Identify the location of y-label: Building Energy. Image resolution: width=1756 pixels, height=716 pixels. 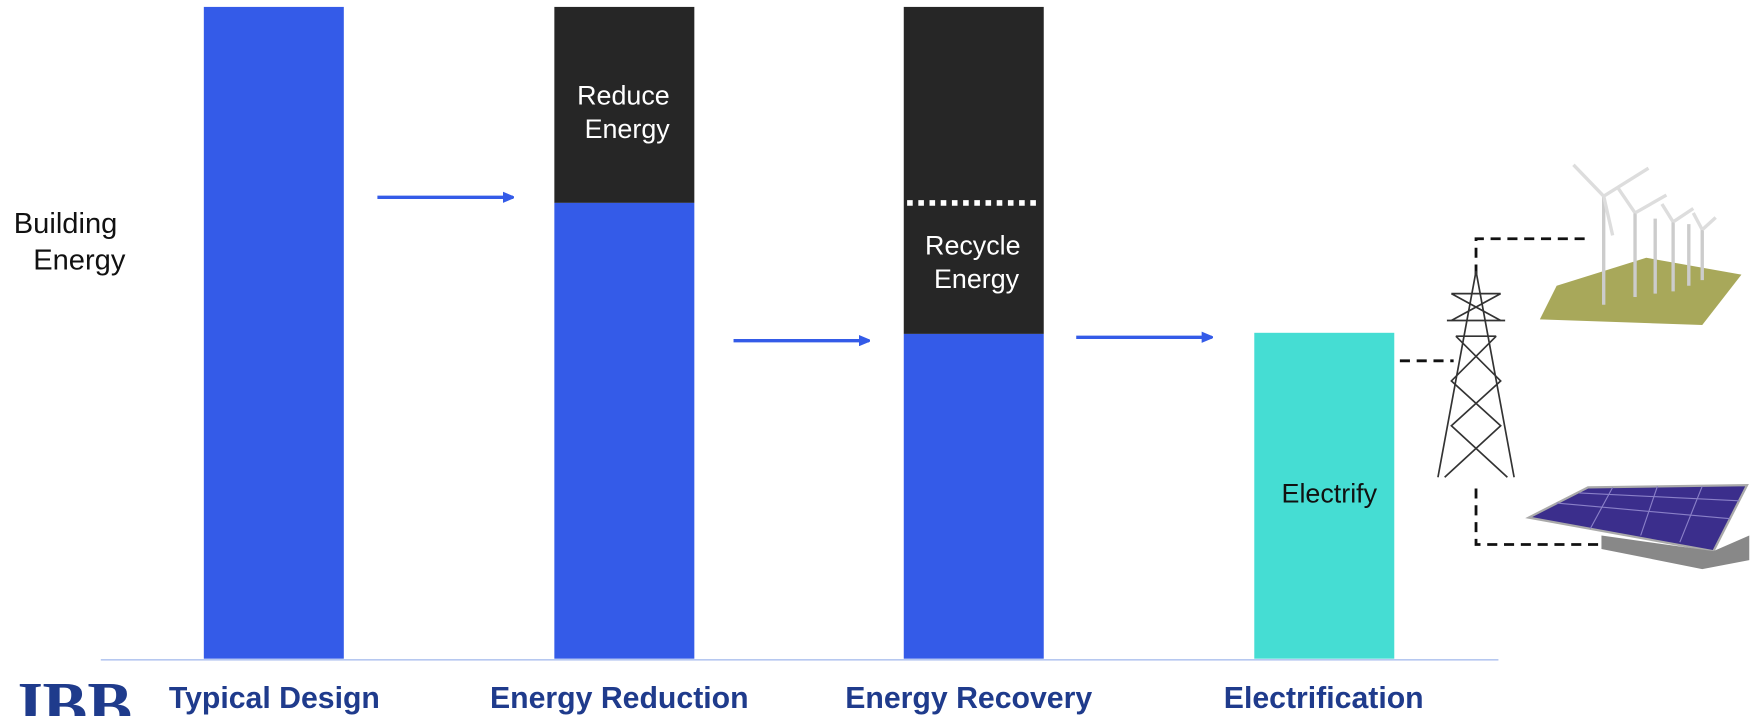
(70, 242).